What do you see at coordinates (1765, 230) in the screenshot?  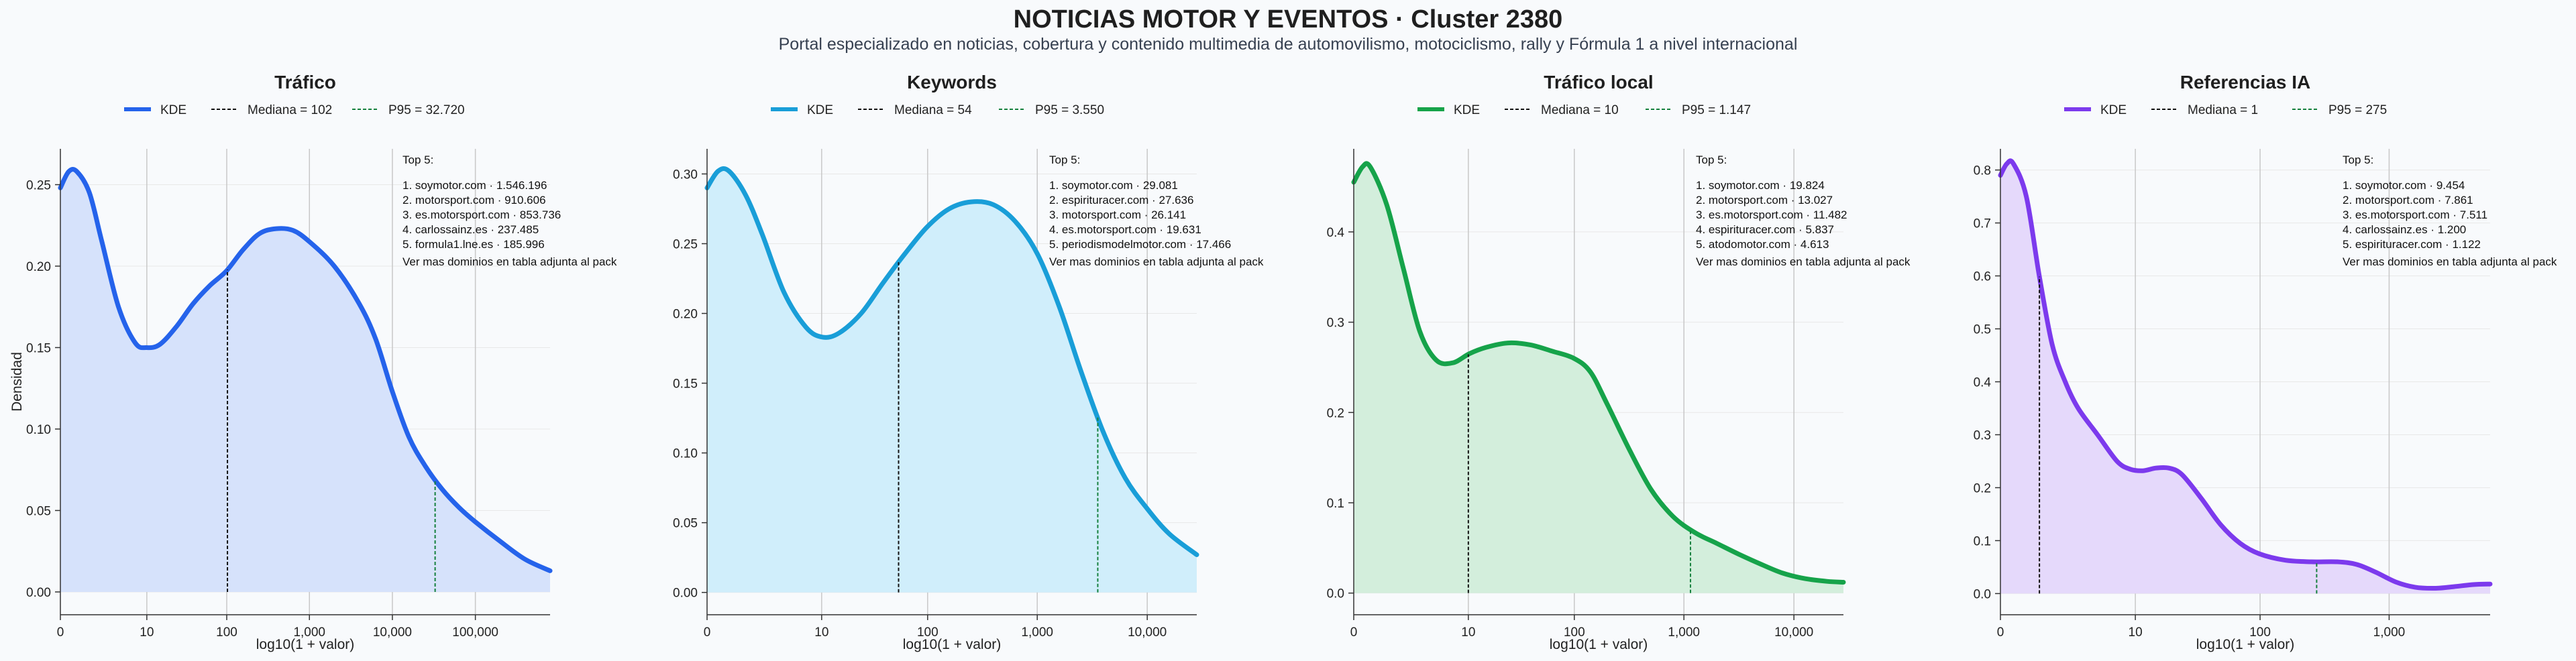 I see `top5-item: 4. espirituracer.com · 5.837` at bounding box center [1765, 230].